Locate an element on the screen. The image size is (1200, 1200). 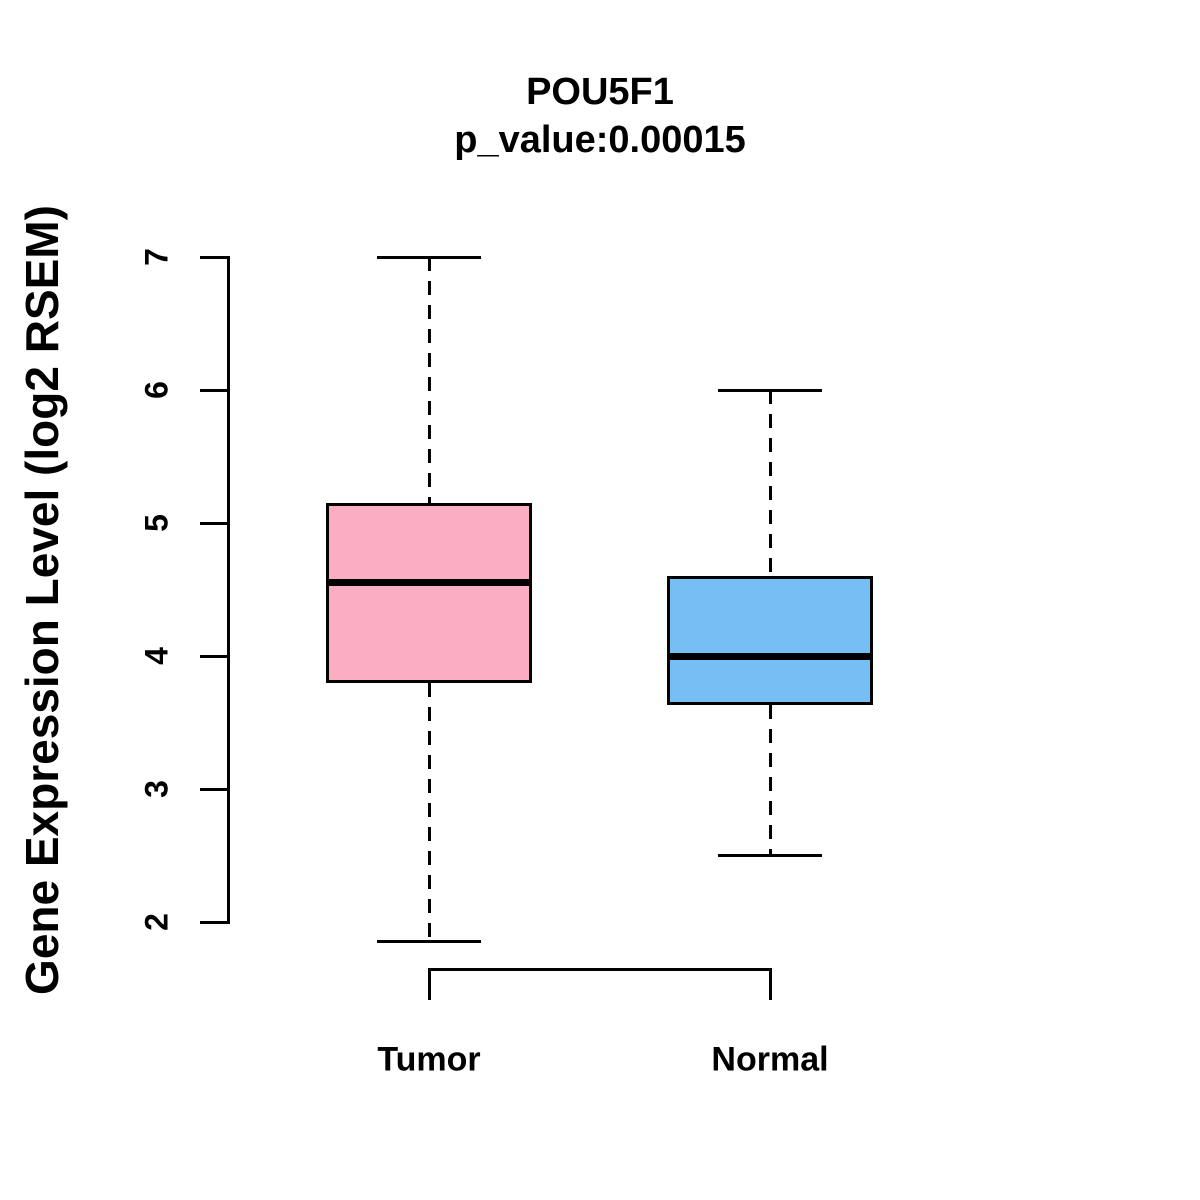
y-axis-line is located at coordinates (228, 589).